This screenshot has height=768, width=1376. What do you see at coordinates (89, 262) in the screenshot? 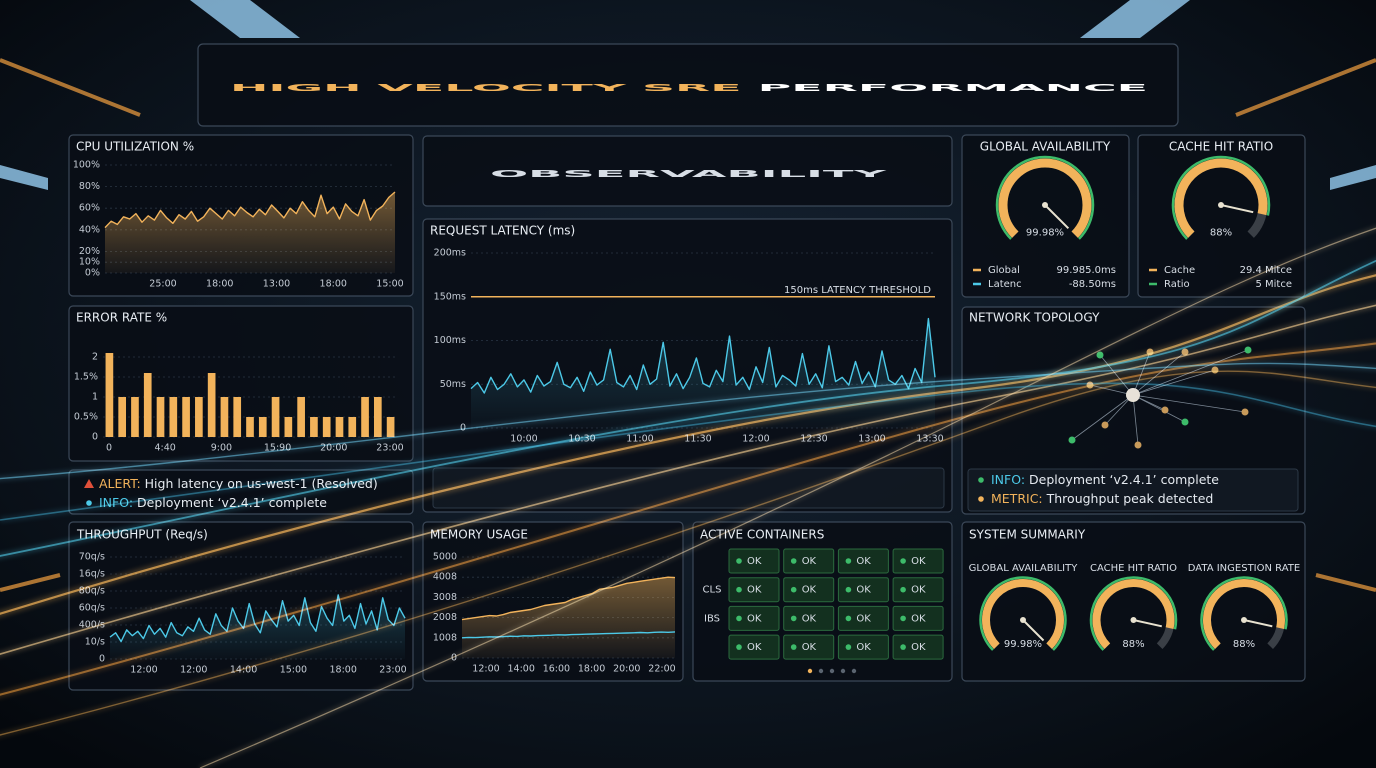
I see `y-tick-label: 10%` at bounding box center [89, 262].